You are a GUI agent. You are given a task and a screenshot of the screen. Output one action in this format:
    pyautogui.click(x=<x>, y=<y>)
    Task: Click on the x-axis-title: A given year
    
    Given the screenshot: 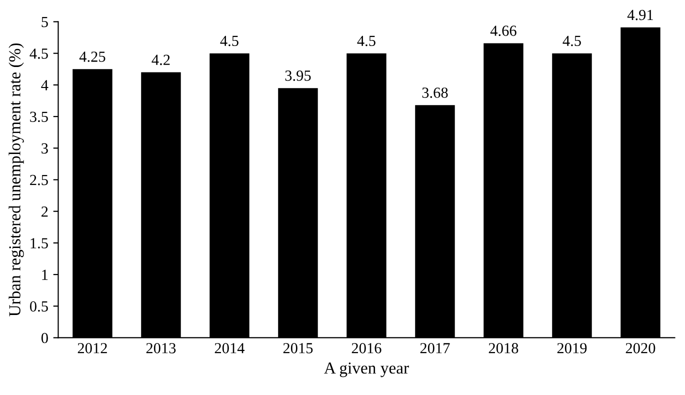 What is the action you would take?
    pyautogui.click(x=366, y=370)
    